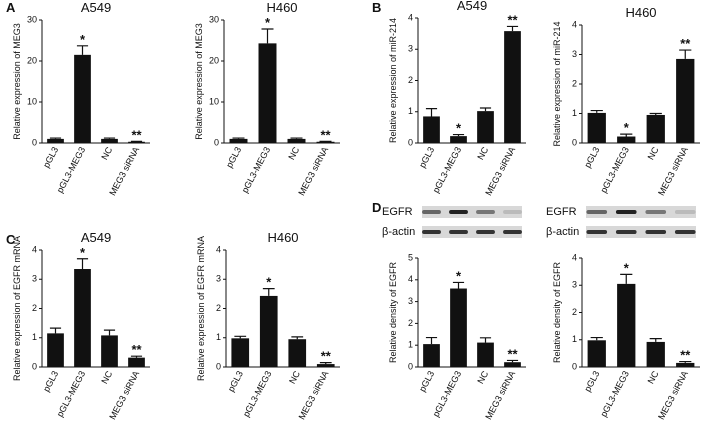  Describe the element at coordinates (393, 312) in the screenshot. I see `y-axis-label: Relative density of EGFR` at that location.